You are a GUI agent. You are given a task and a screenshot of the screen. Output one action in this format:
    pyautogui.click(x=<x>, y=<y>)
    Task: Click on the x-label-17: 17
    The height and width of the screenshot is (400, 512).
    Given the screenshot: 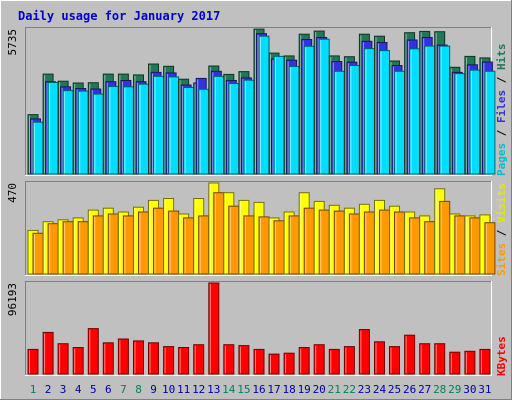 What is the action you would take?
    pyautogui.click(x=273, y=389)
    